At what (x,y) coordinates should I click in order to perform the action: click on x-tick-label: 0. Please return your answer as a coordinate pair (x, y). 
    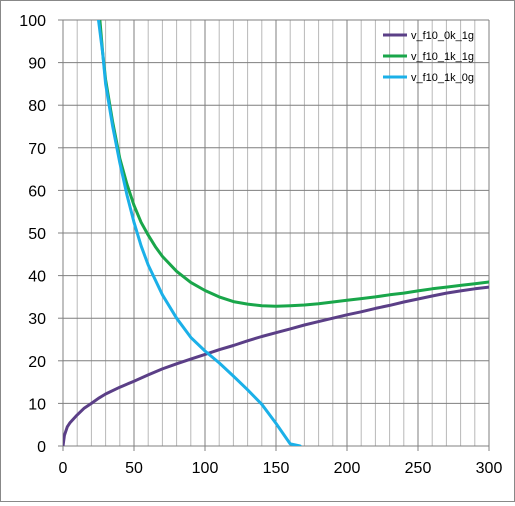
    Looking at the image, I should click on (63, 468).